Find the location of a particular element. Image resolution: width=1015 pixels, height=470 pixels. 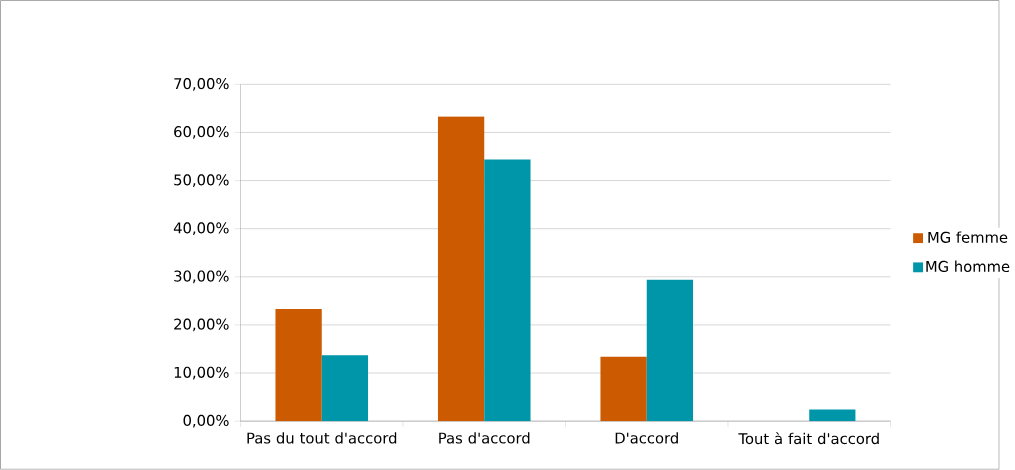

y-tick-label: 50,00% is located at coordinates (201, 181).